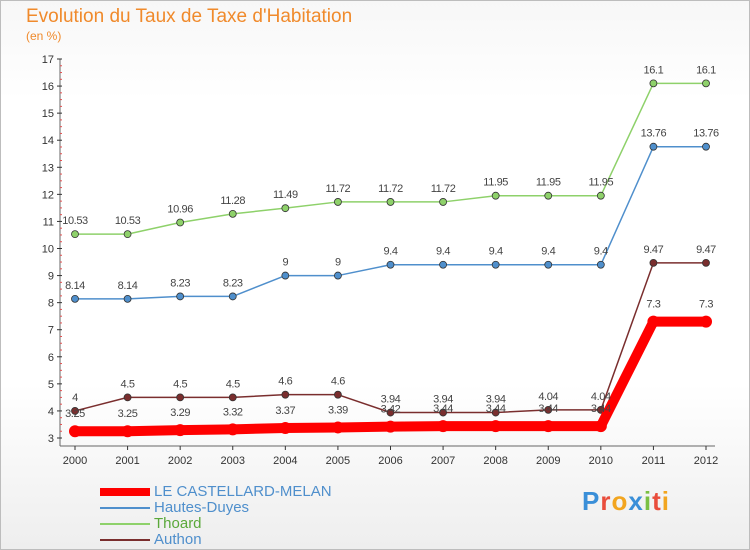 The width and height of the screenshot is (750, 550). Describe the element at coordinates (75, 398) in the screenshot. I see `data-label: 4` at that location.